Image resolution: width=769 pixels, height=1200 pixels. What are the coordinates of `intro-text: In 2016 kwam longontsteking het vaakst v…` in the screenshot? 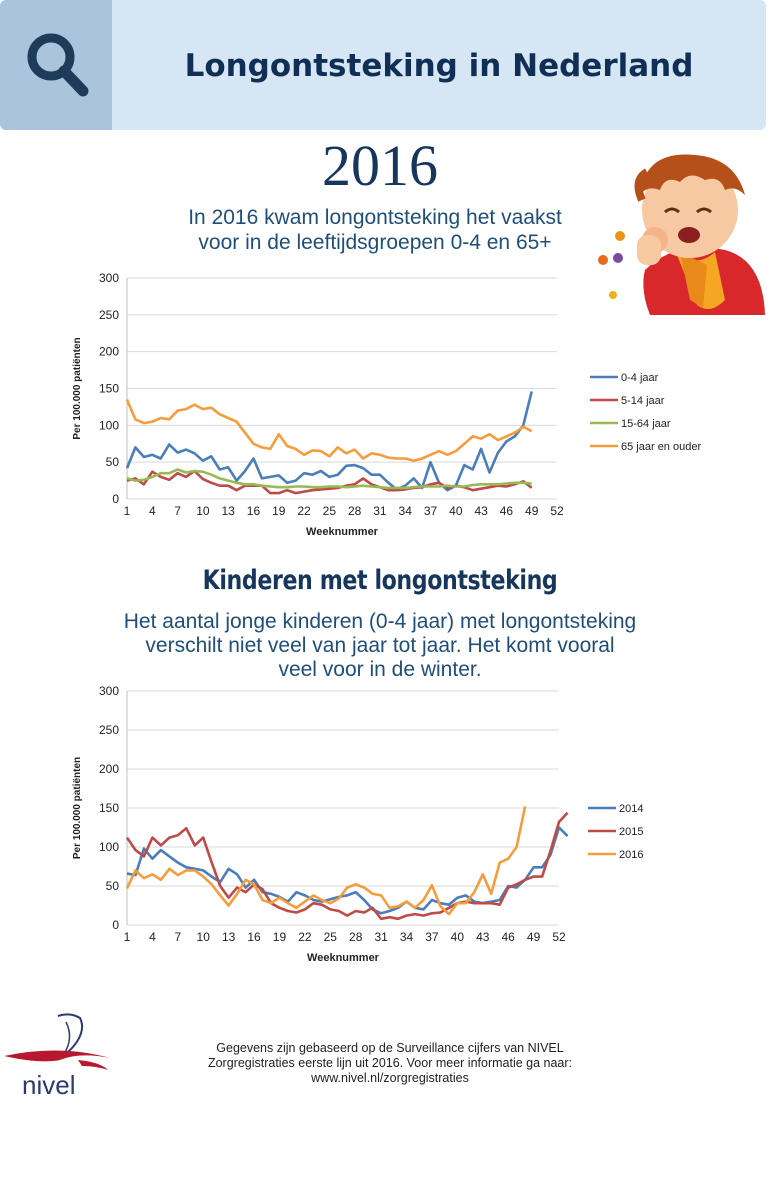 It's located at (375, 230).